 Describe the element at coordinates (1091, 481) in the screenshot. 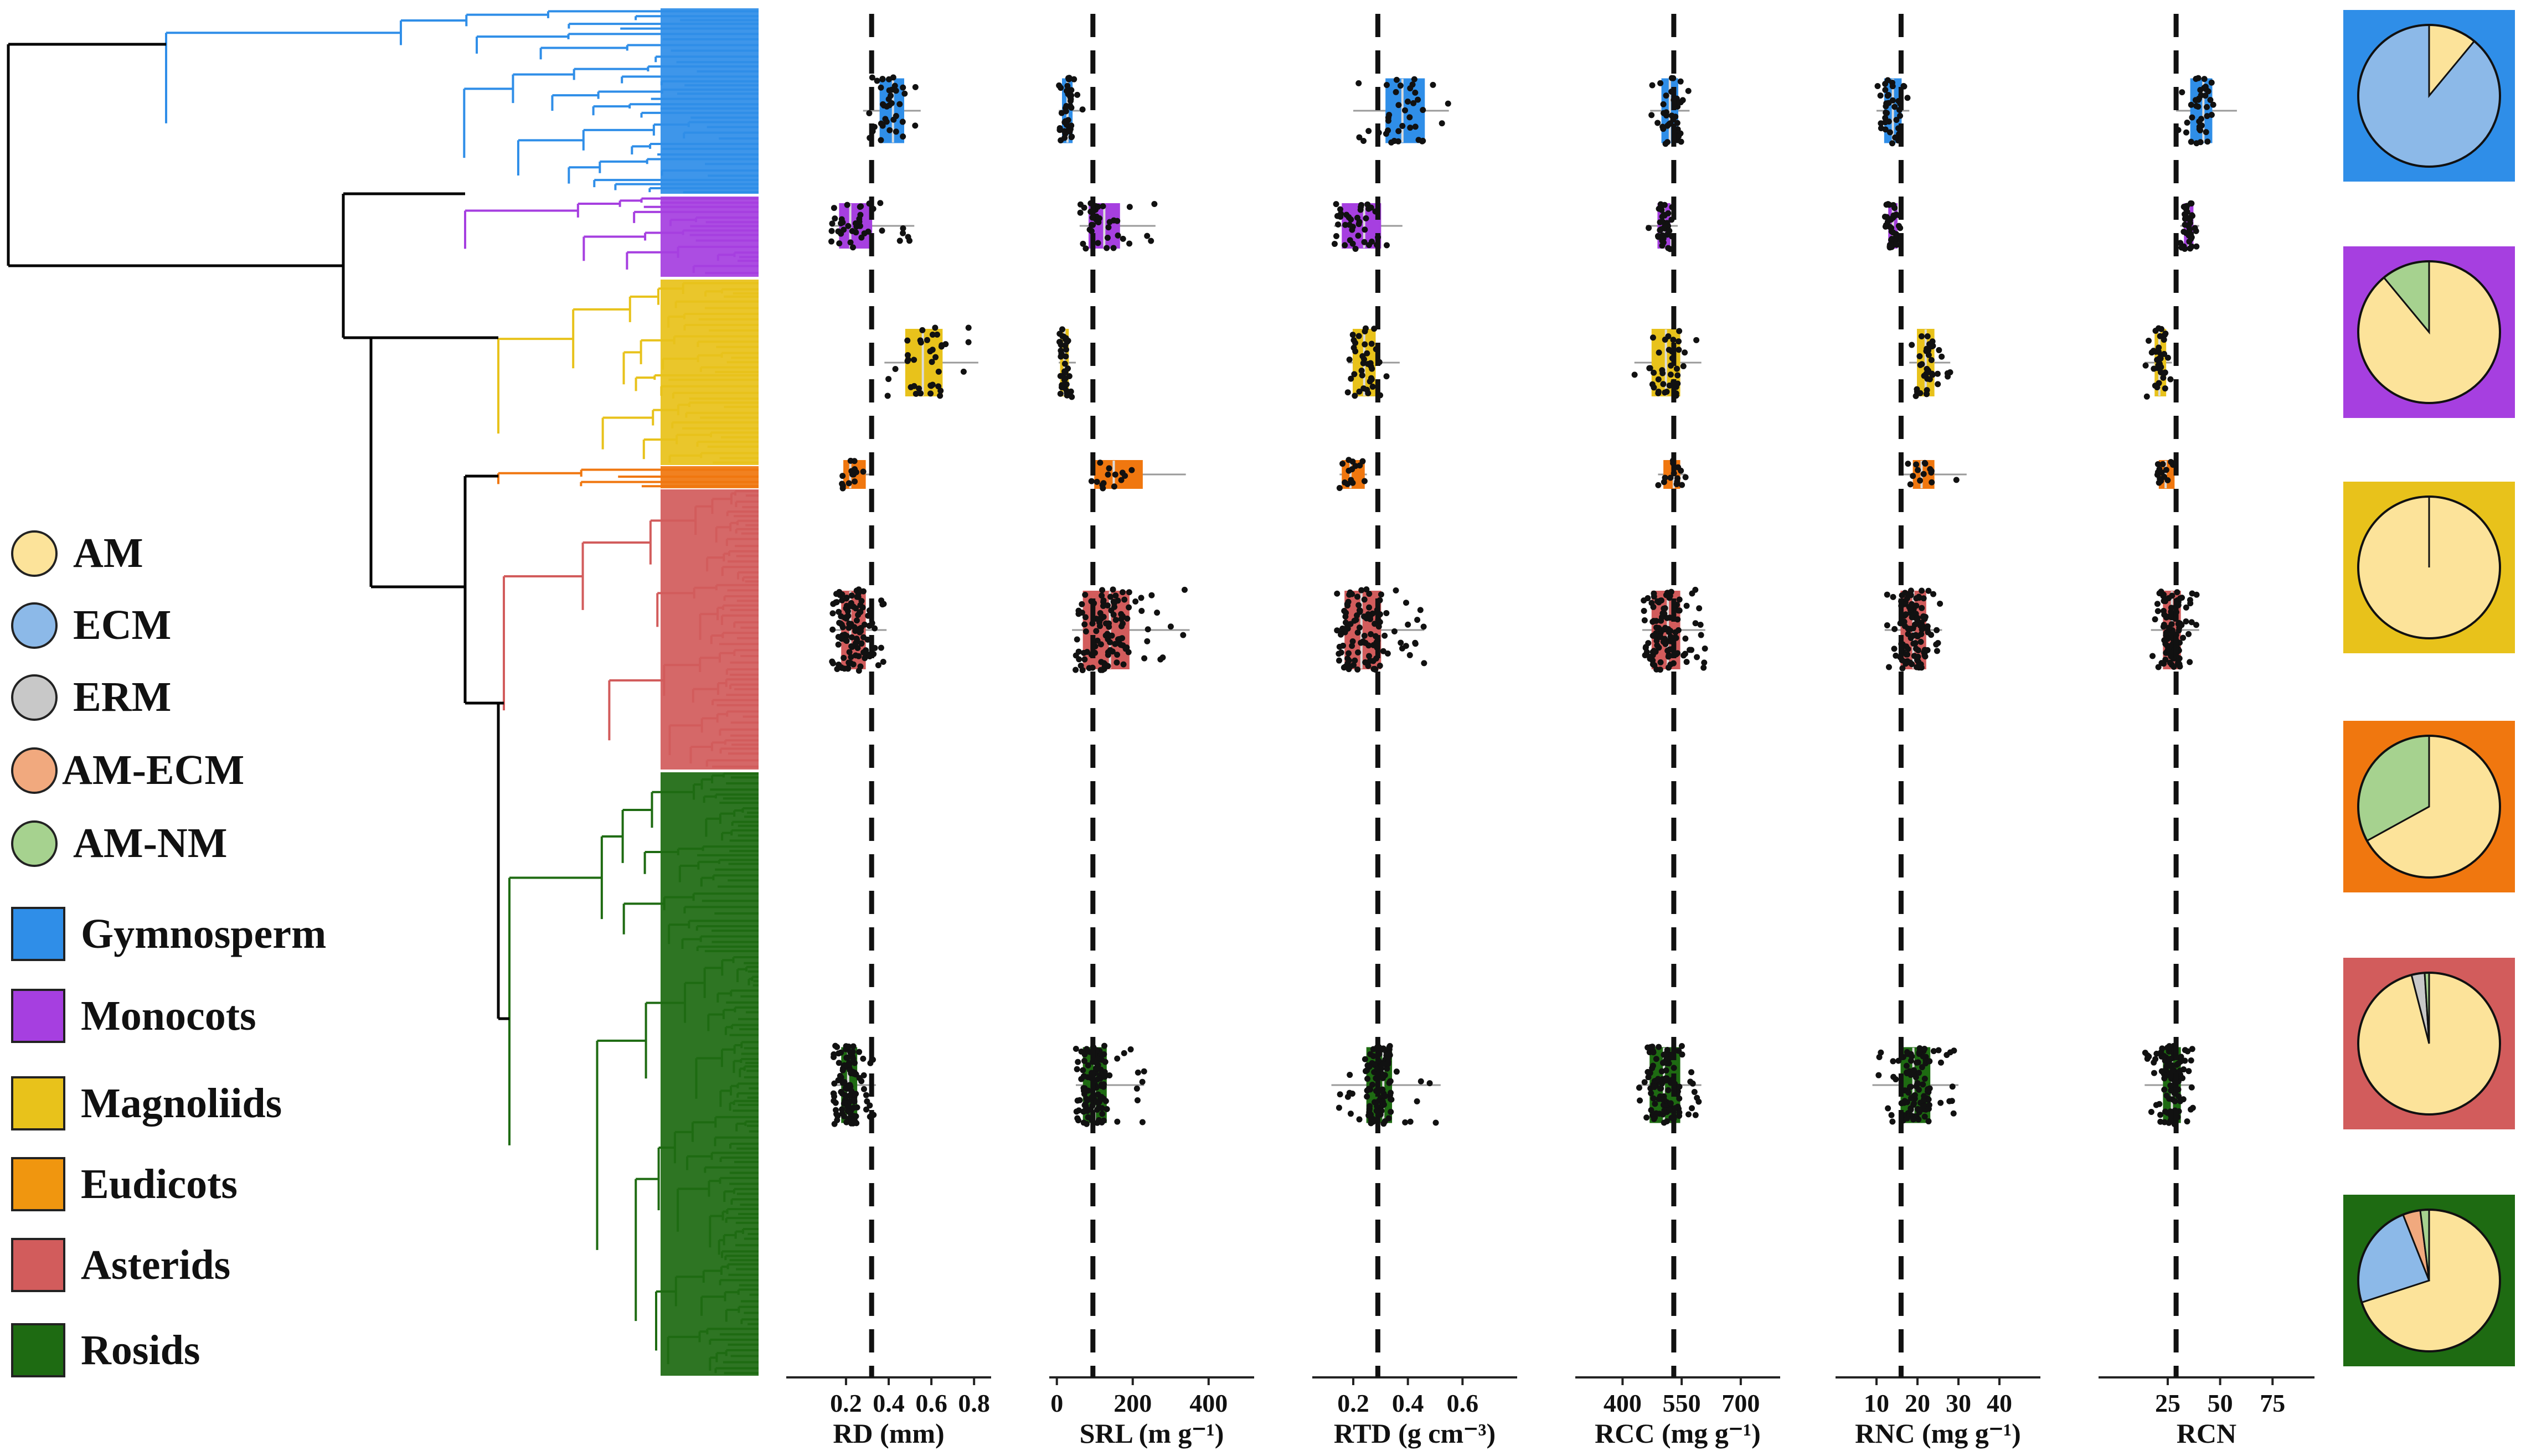

I see `srl-eudicots-point` at that location.